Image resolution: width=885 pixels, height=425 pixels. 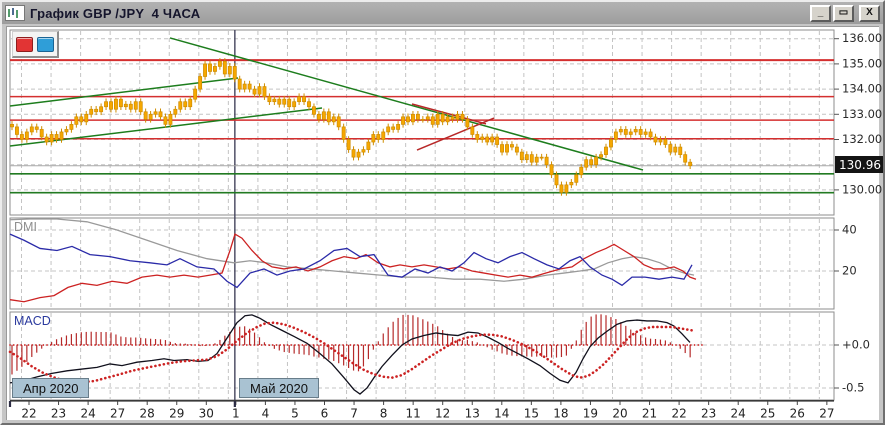 What do you see at coordinates (849, 230) in the screenshot?
I see `svg-text: 40` at bounding box center [849, 230].